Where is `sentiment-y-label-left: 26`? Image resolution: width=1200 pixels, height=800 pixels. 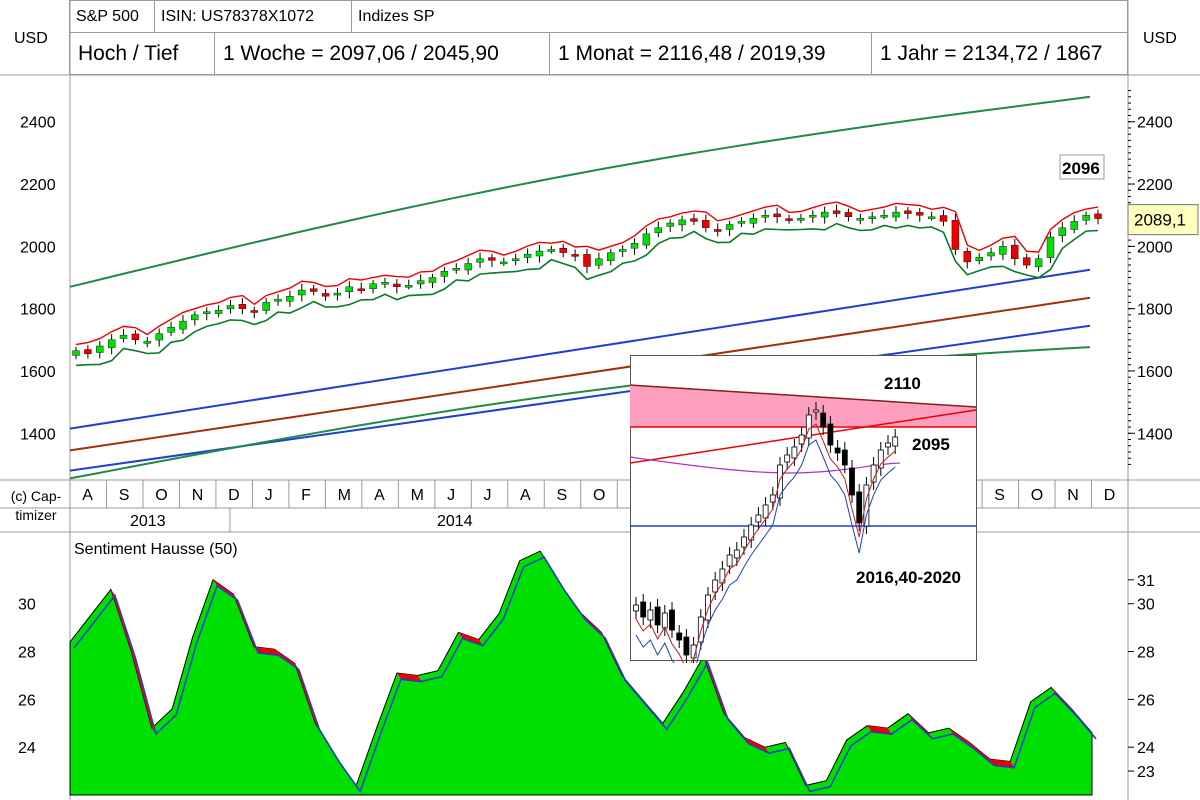
sentiment-y-label-left: 26 is located at coordinates (27, 700).